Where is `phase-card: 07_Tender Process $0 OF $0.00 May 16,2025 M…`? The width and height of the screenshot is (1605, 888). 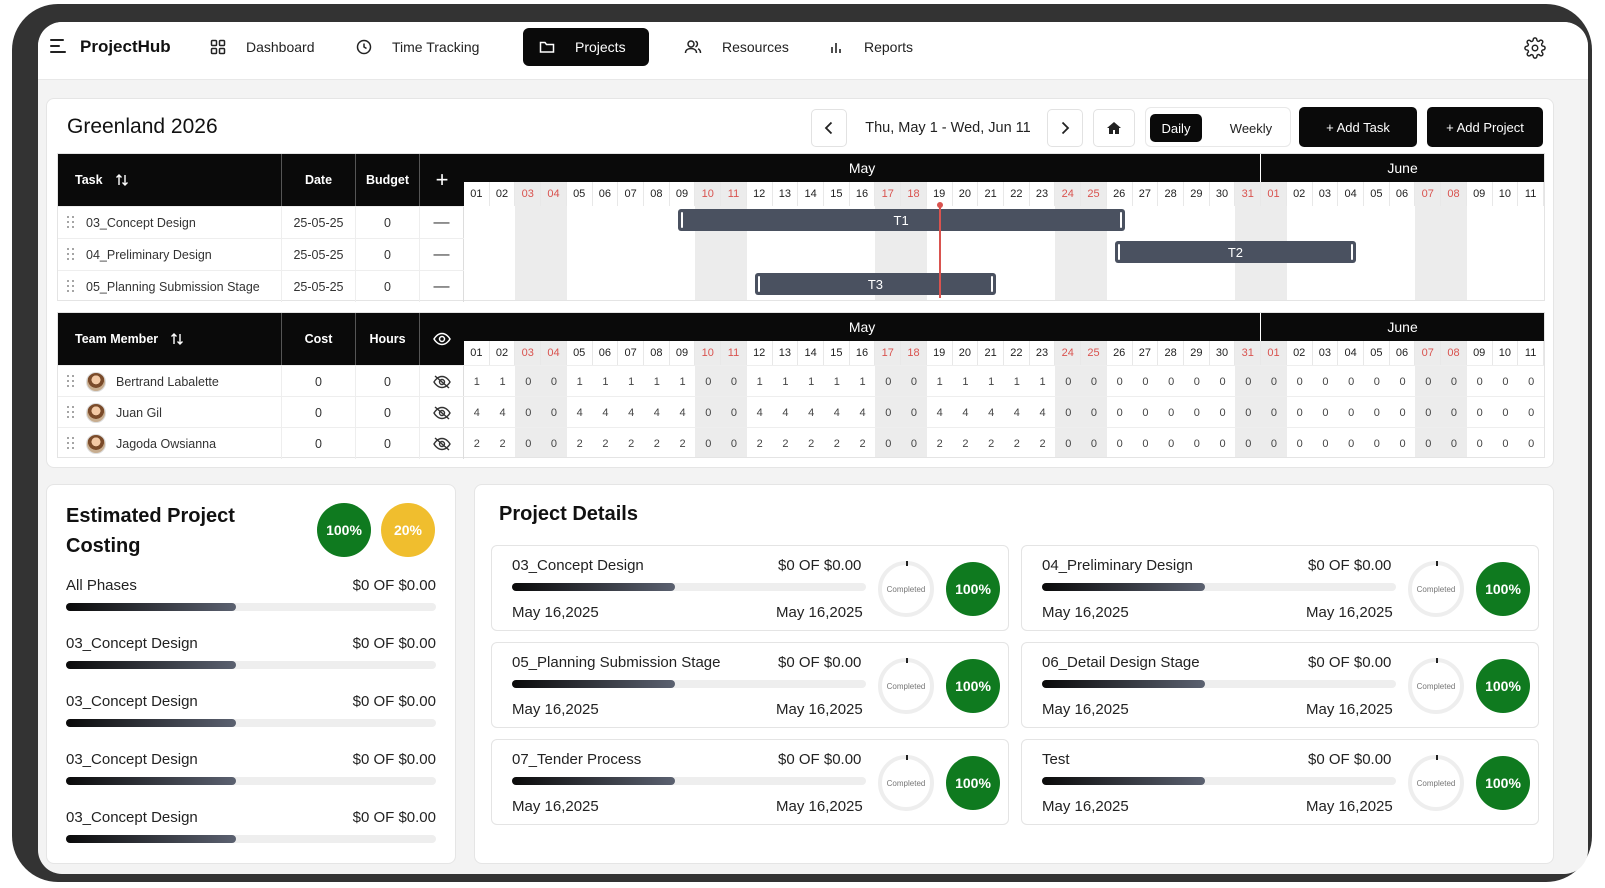
phase-card: 07_Tender Process $0 OF $0.00 May 16,2025 M… is located at coordinates (750, 782).